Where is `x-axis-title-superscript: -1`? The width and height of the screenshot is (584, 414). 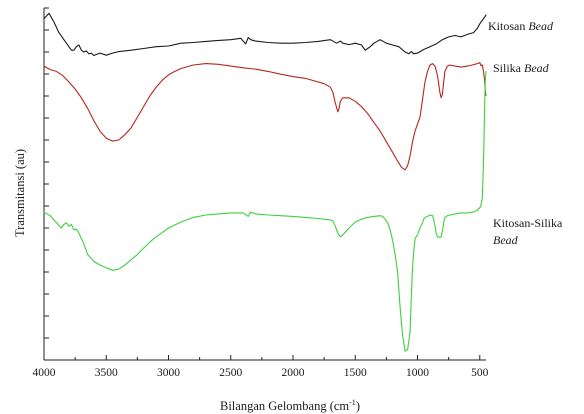 x-axis-title-superscript: -1 is located at coordinates (352, 402).